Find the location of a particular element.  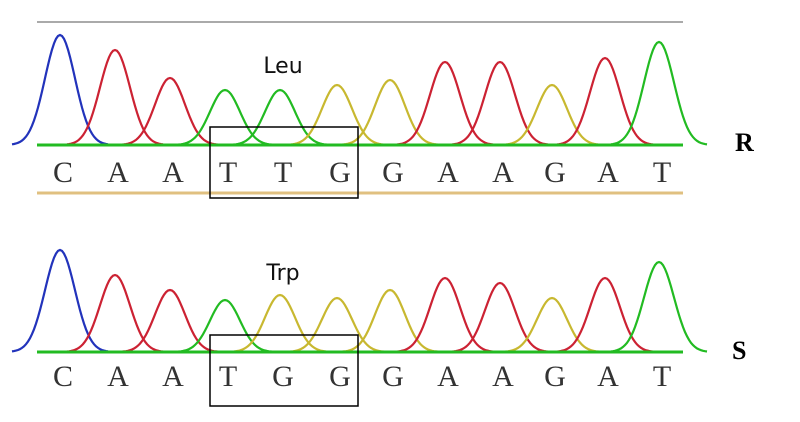

sample-label: R is located at coordinates (744, 142).